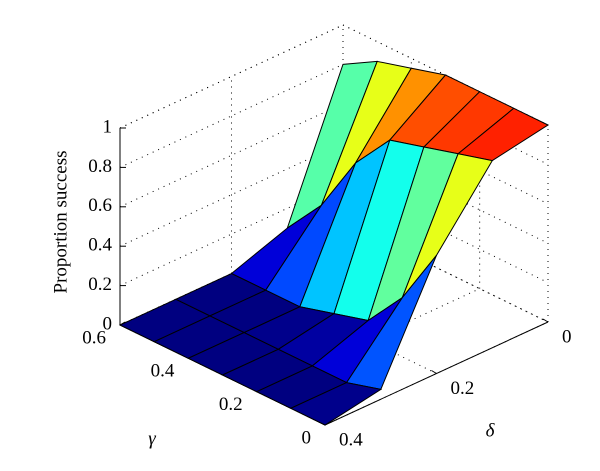 The image size is (600, 471). What do you see at coordinates (163, 371) in the screenshot?
I see `x-tick-label: 0.4` at bounding box center [163, 371].